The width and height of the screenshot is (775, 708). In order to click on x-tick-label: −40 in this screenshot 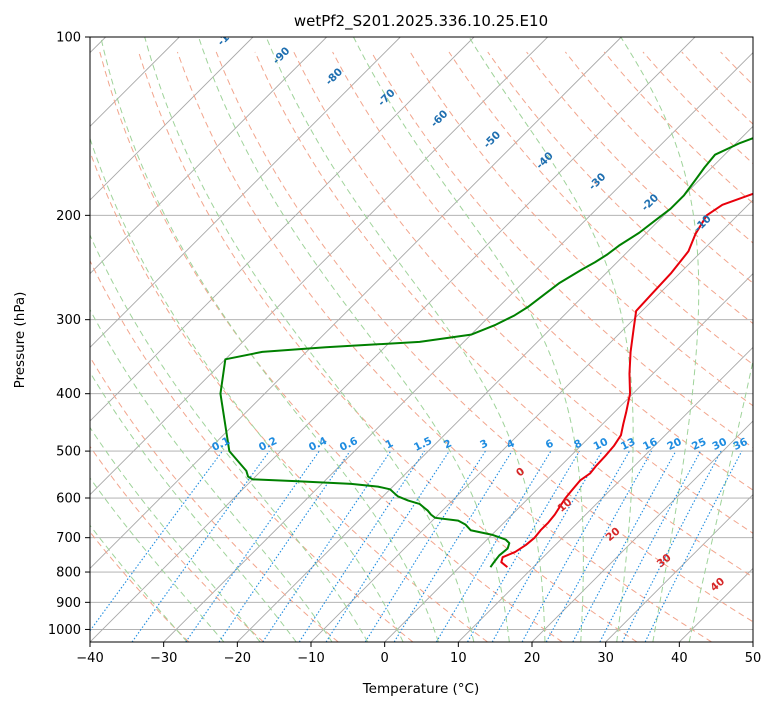, I will do `click(89, 658)`.